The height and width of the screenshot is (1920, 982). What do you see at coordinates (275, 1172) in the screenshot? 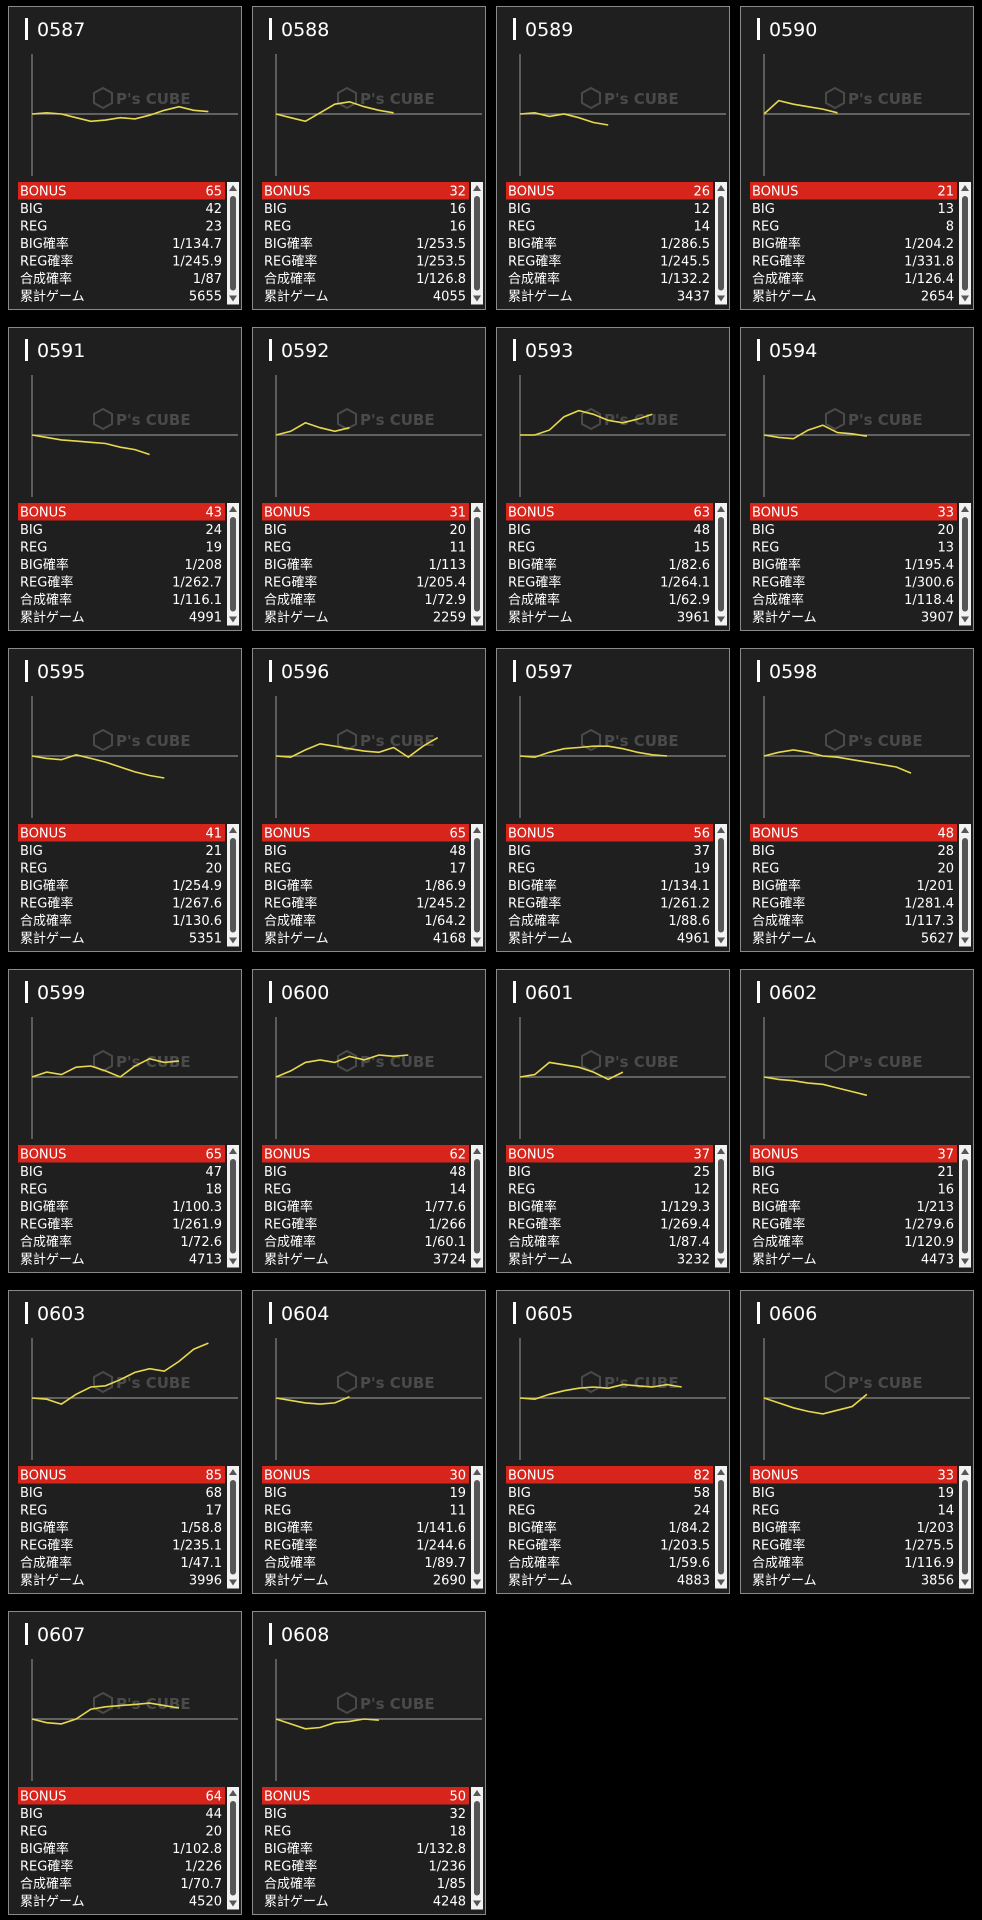
I see `row-label: BIG` at bounding box center [275, 1172].